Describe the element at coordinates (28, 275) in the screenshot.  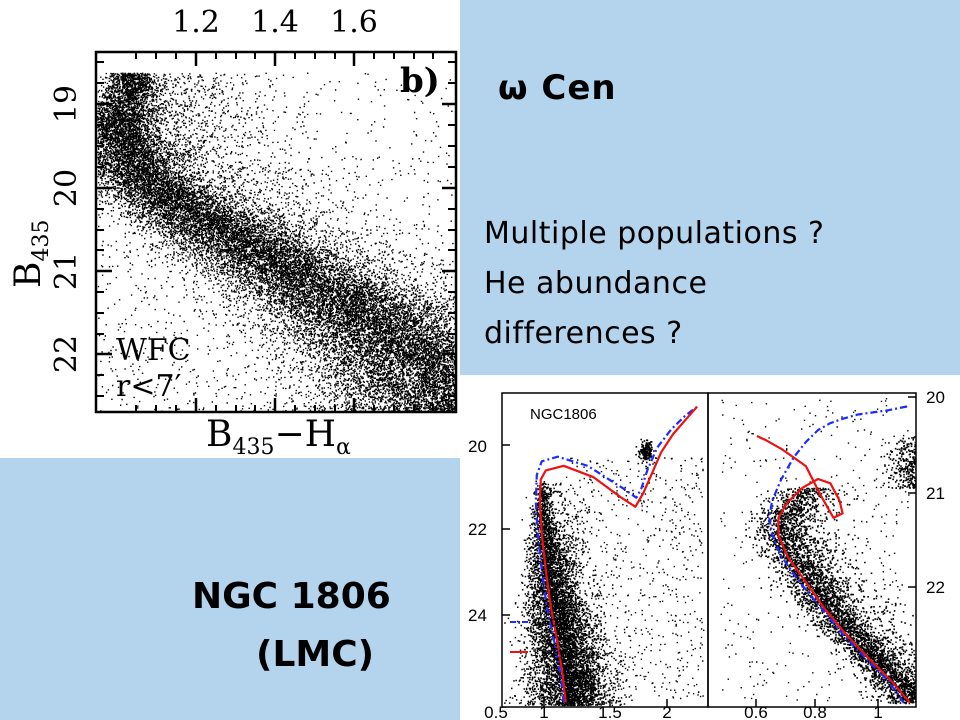
I see `omega-cen-y-axis-label-main: B` at that location.